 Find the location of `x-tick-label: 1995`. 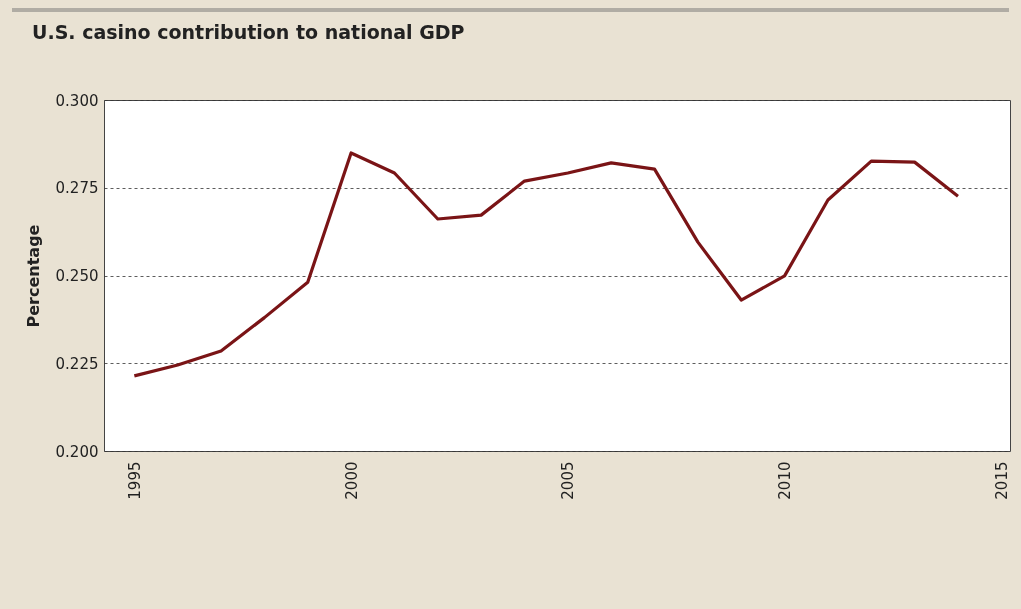

x-tick-label: 1995 is located at coordinates (134, 480).